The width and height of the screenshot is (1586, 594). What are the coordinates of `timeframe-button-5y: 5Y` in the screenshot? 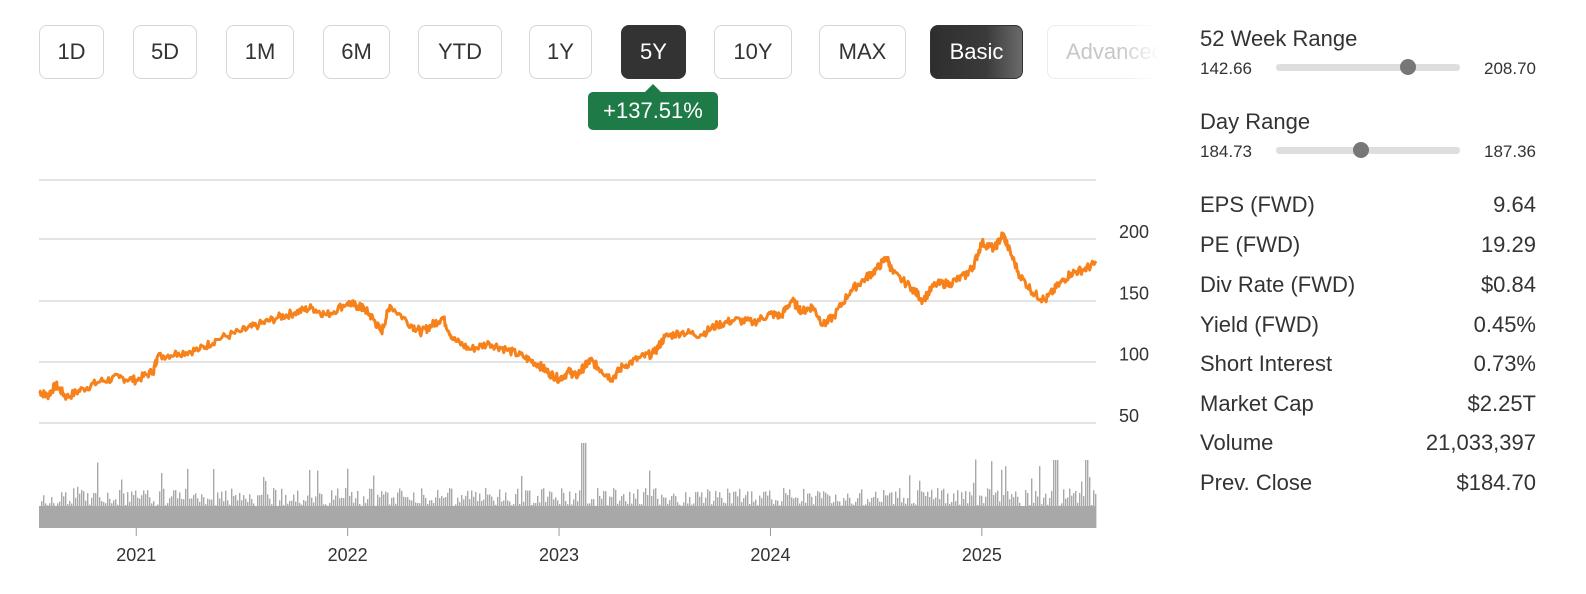 It's located at (653, 52).